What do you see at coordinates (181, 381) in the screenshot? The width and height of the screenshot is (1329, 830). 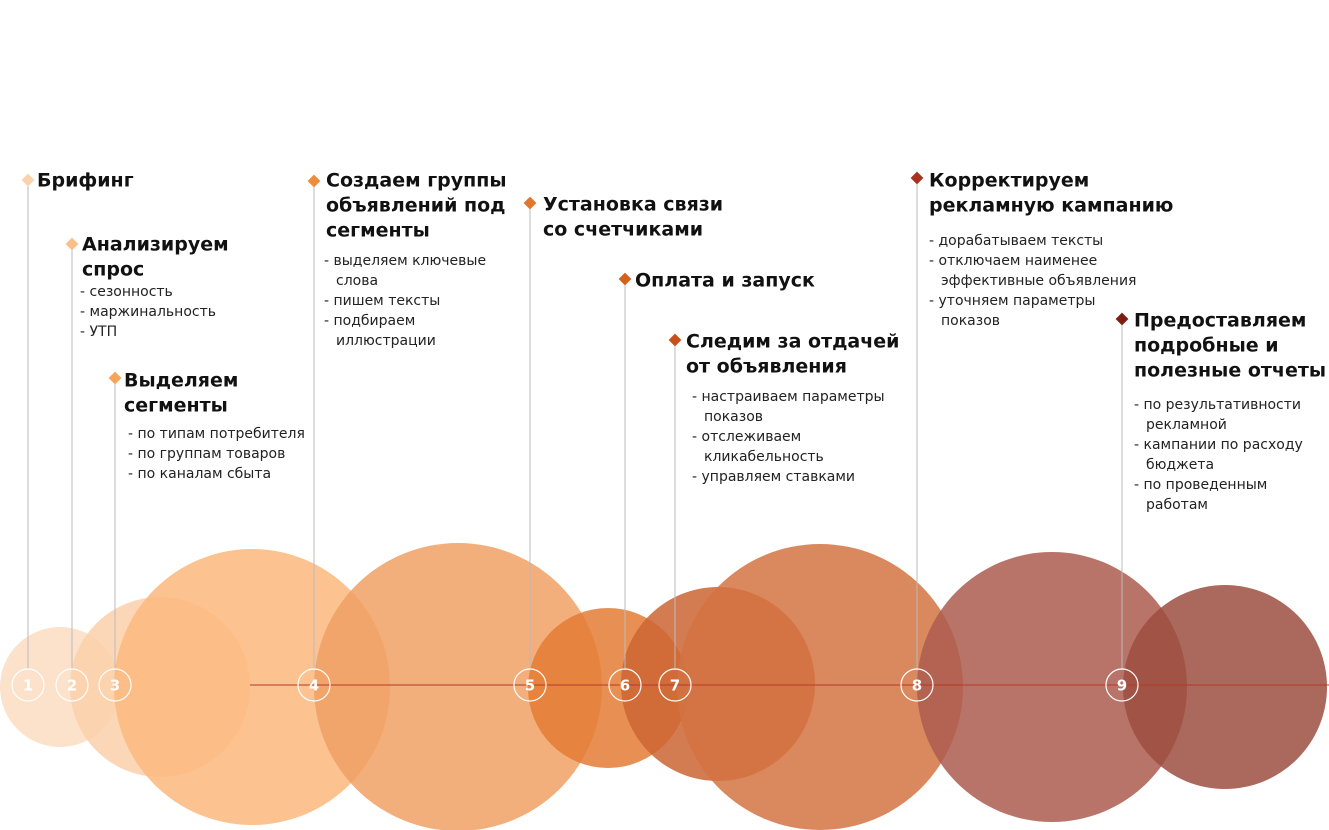 I see `step-title: Выделяем` at bounding box center [181, 381].